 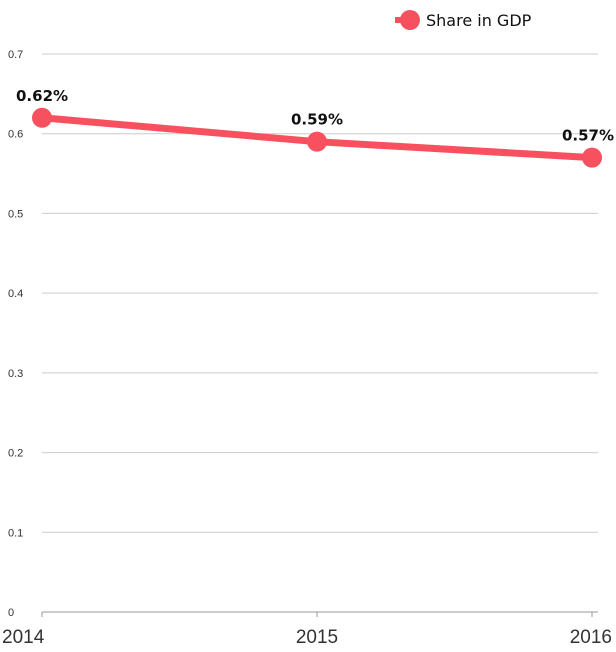 I want to click on y-tick-label: 0.6, so click(x=15, y=135).